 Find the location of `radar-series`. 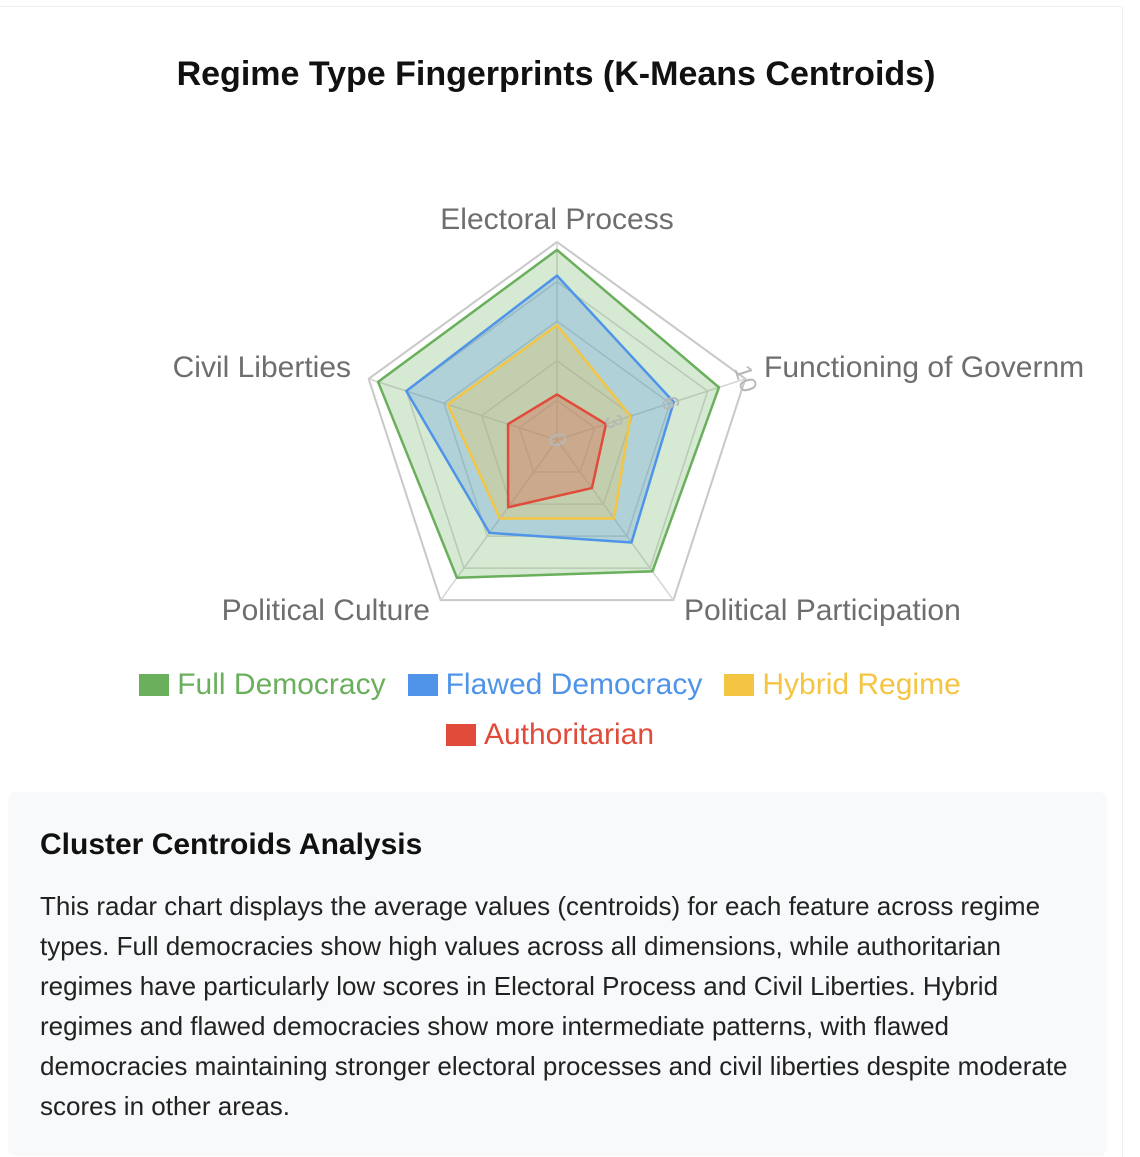

radar-series is located at coordinates (548, 414).